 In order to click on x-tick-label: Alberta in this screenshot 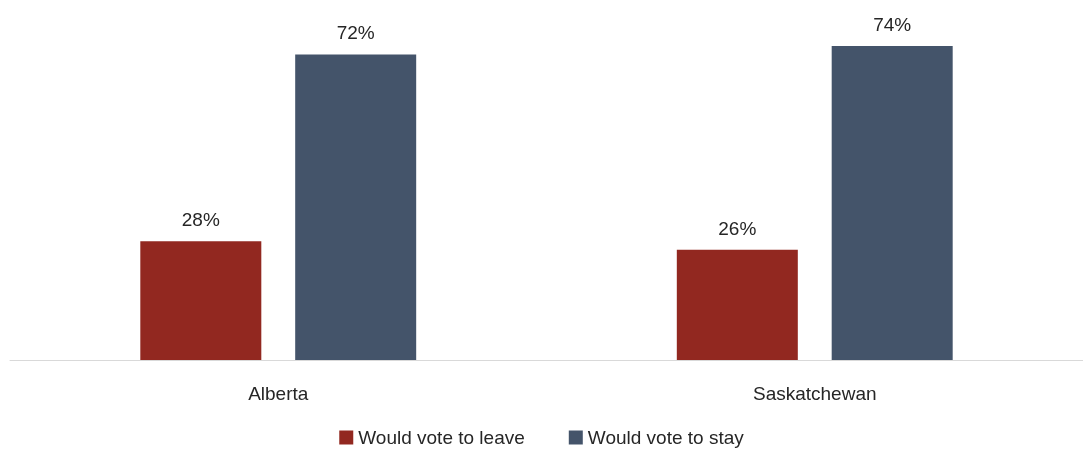, I will do `click(278, 393)`.